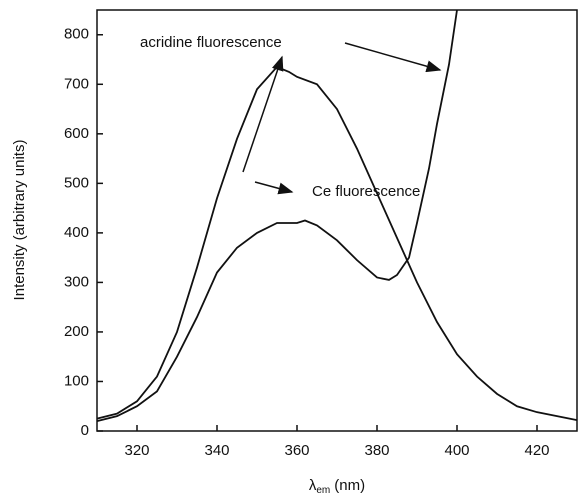  What do you see at coordinates (76, 133) in the screenshot?
I see `y-tick-label: 600` at bounding box center [76, 133].